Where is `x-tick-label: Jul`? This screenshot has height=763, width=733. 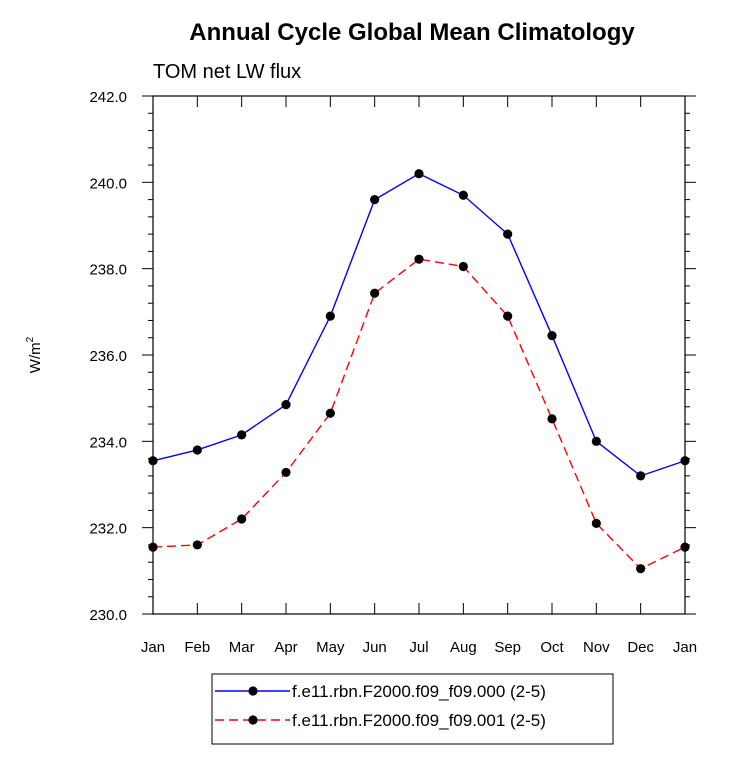 x-tick-label: Jul is located at coordinates (418, 647).